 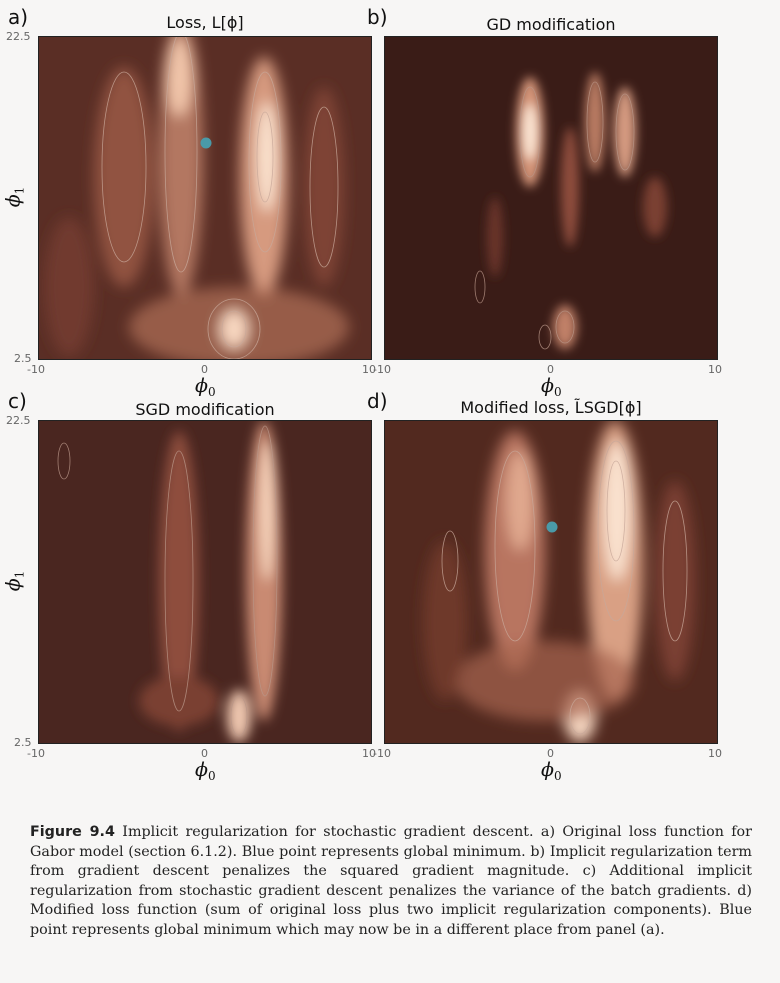 What do you see at coordinates (23, 742) in the screenshot?
I see `y-tick-bottom-c: 2.5` at bounding box center [23, 742].